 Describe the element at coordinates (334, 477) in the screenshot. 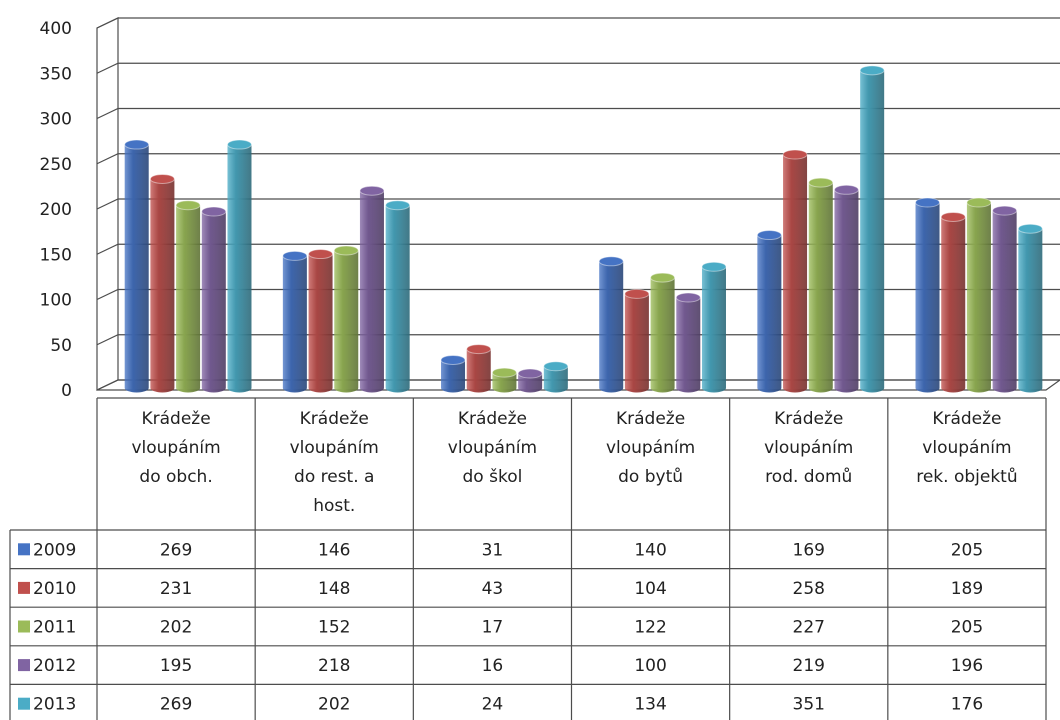

I see `category-label: do rest. a` at that location.